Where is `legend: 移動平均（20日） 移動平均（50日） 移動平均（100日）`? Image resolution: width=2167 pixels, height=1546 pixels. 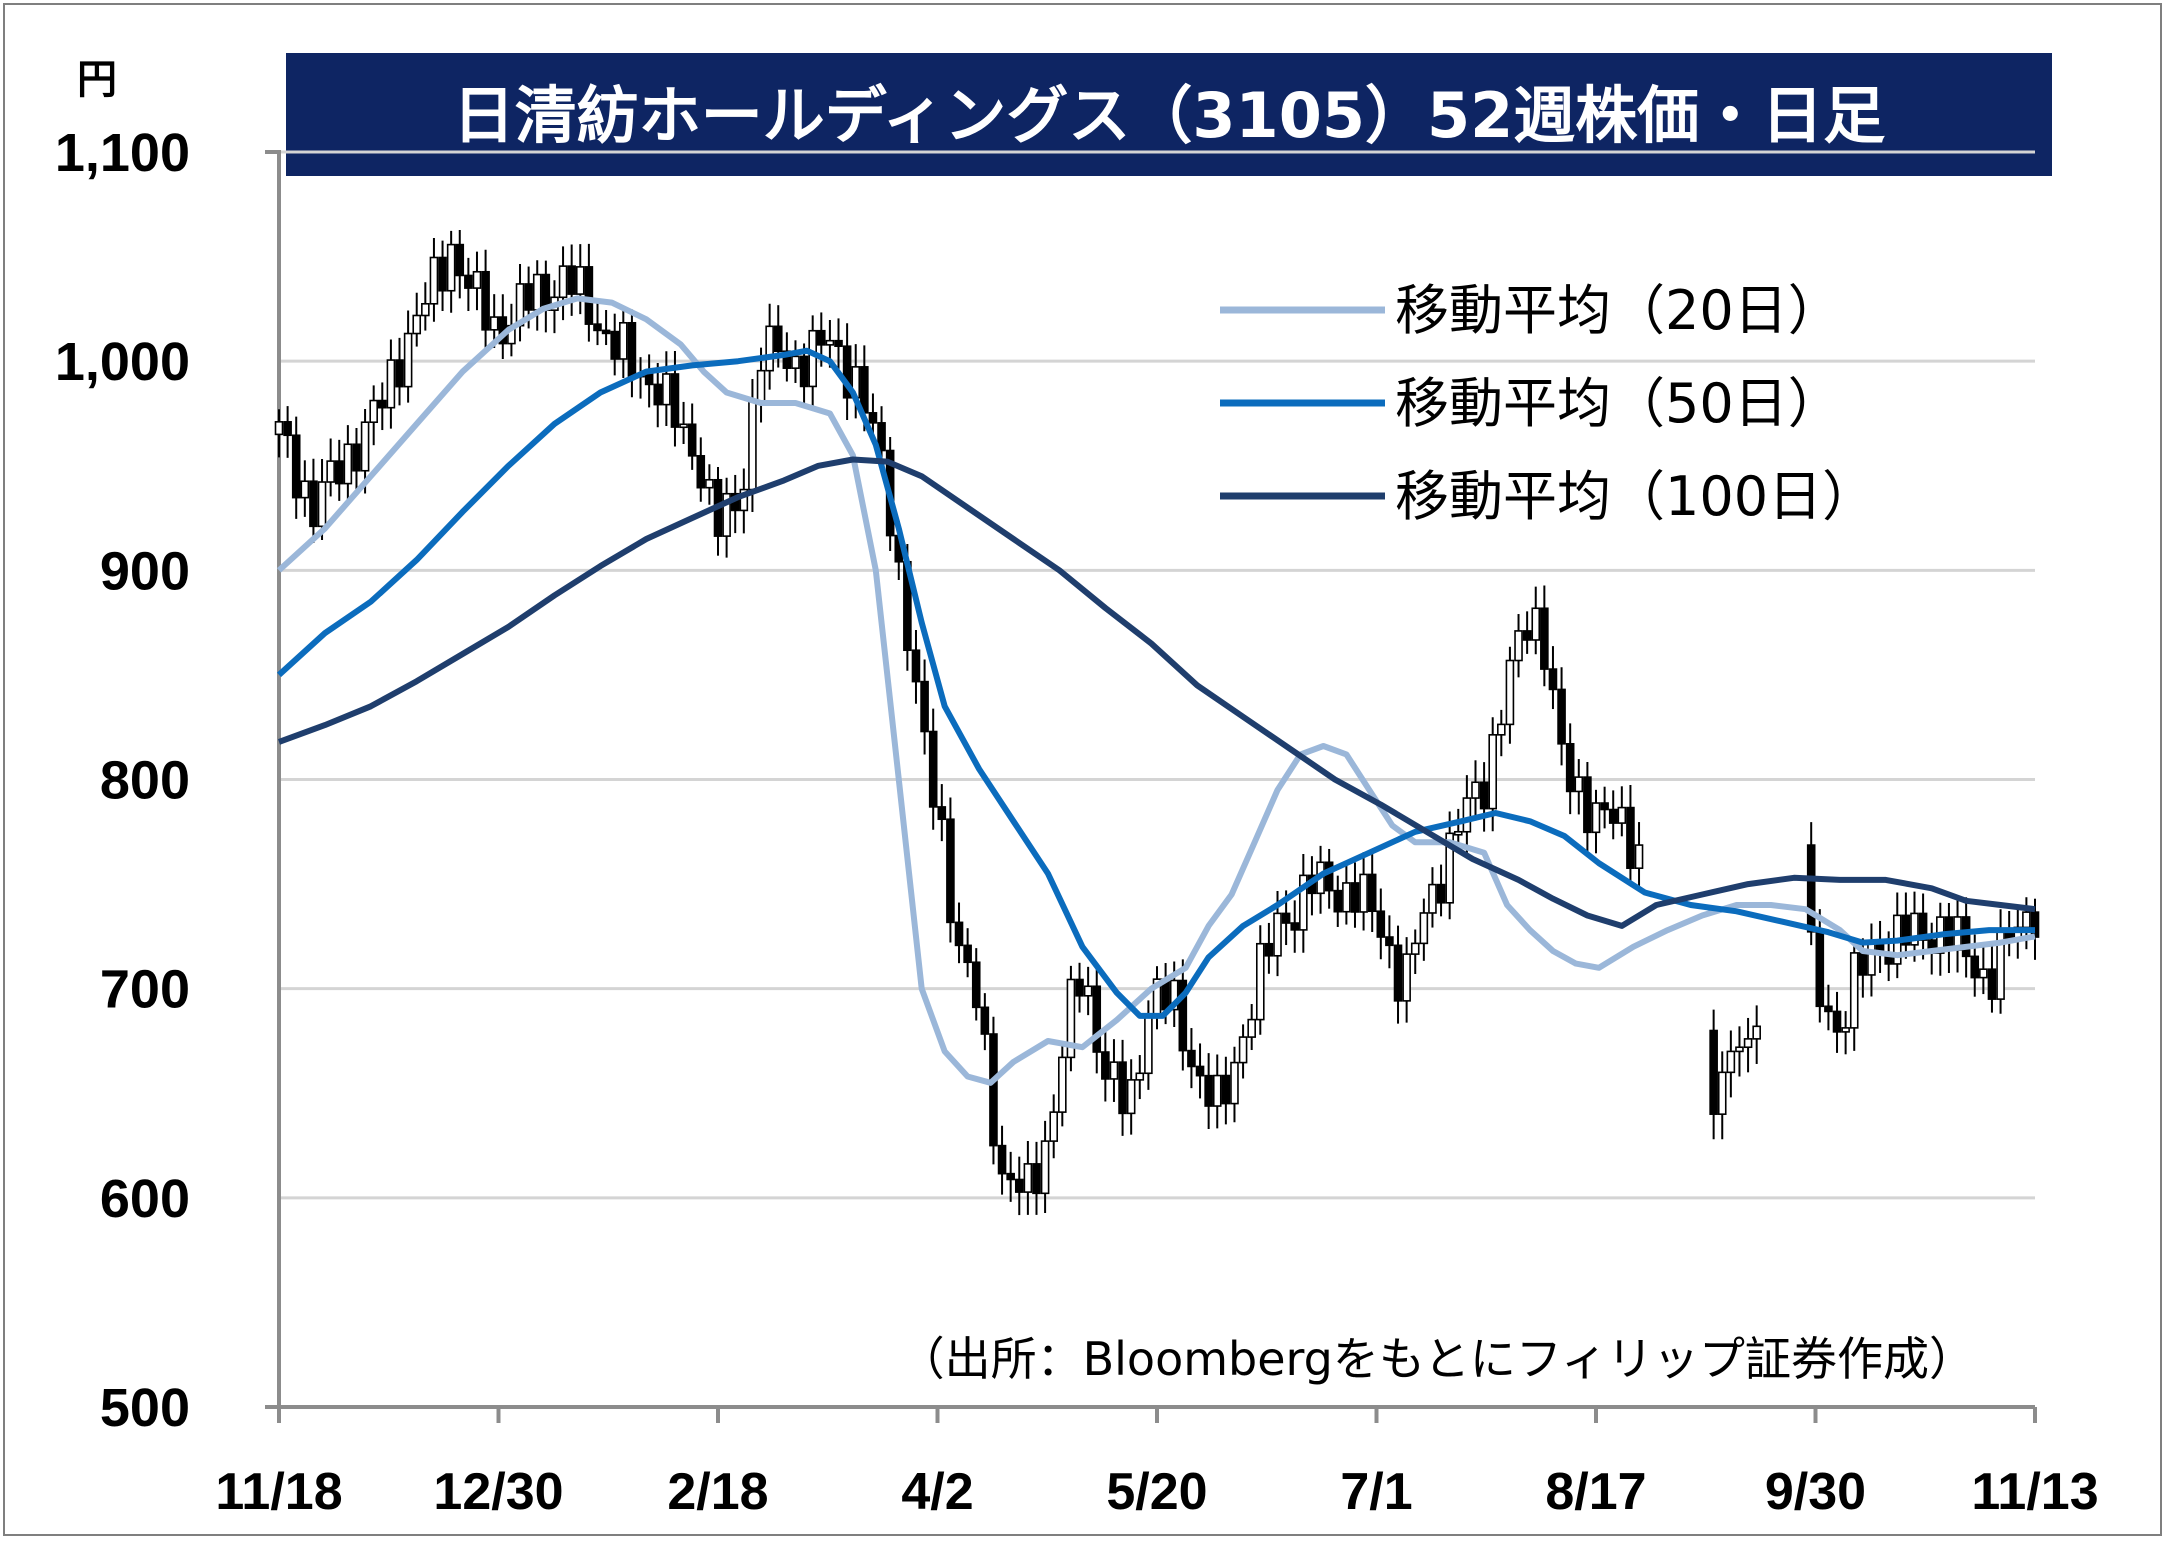 legend: 移動平均（20日） 移動平均（50日） 移動平均（100日） is located at coordinates (1548, 403).